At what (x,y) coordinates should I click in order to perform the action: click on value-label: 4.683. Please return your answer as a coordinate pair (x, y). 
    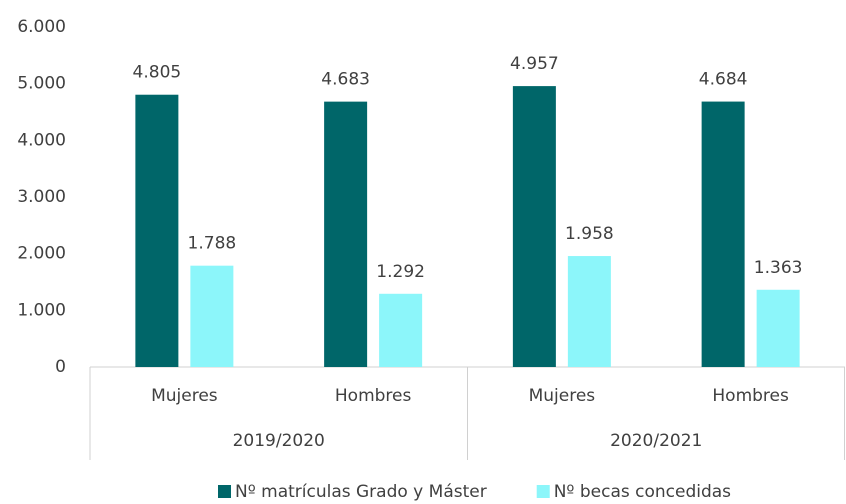
    Looking at the image, I should click on (345, 80).